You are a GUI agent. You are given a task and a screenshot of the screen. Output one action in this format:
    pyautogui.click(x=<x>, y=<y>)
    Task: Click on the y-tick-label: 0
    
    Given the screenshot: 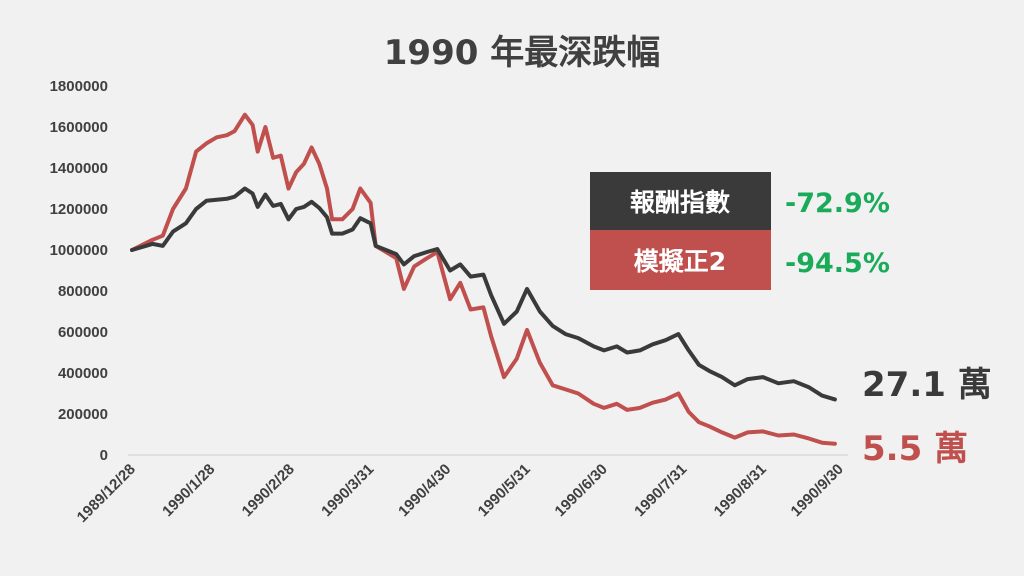 What is the action you would take?
    pyautogui.click(x=104, y=455)
    